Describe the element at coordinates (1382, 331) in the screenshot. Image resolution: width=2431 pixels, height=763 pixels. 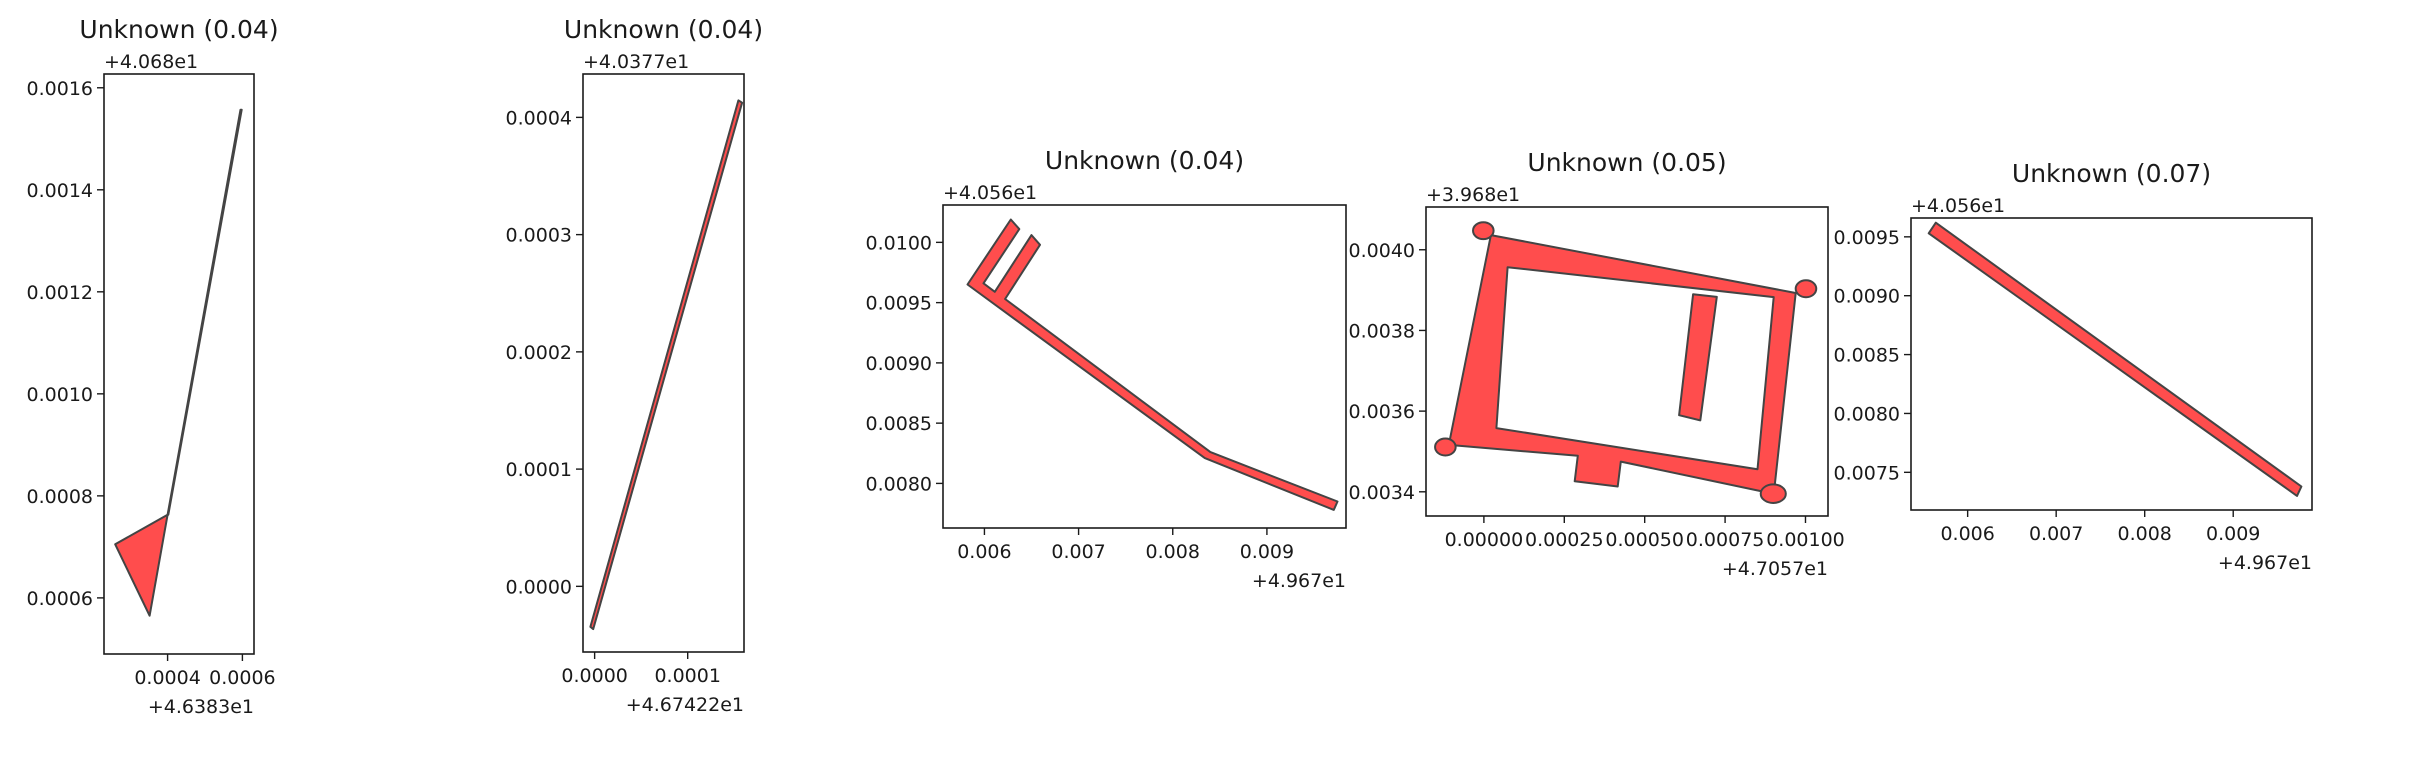
I see `y-tick-label: 0.0038` at that location.